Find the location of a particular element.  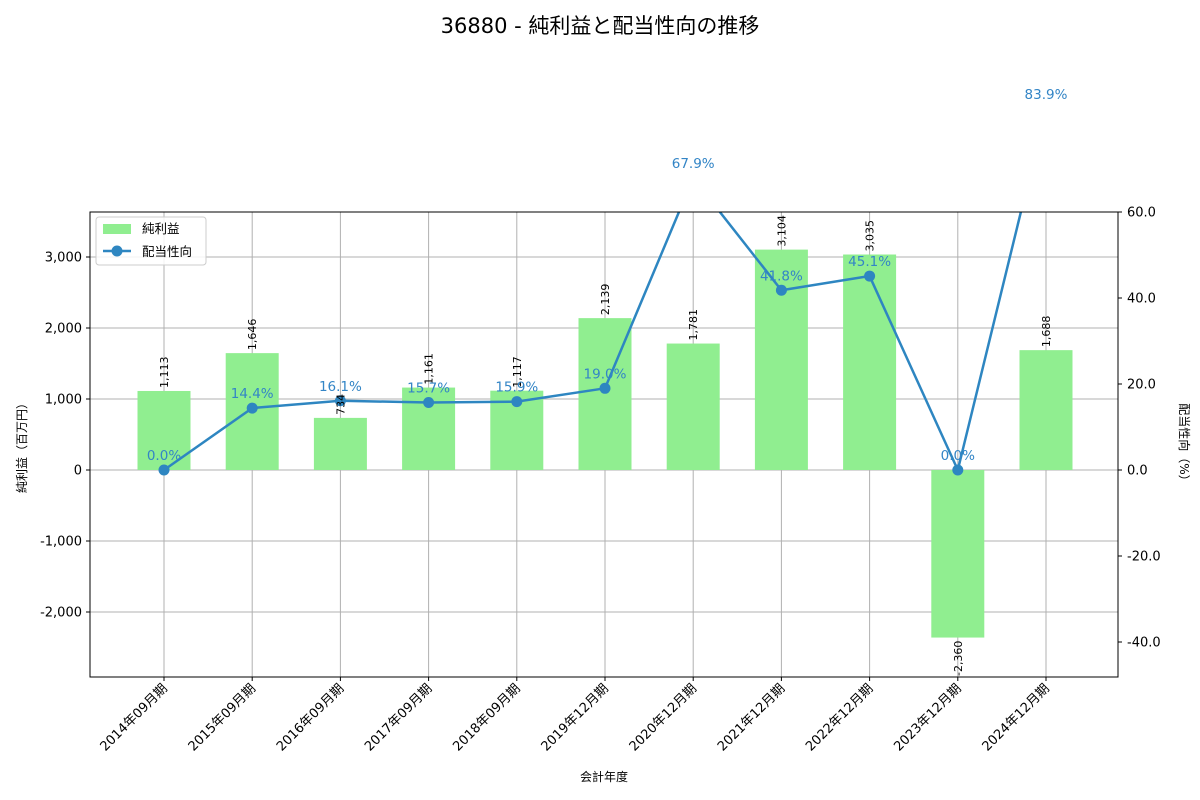

bar-value-label: 1,646 is located at coordinates (252, 335).